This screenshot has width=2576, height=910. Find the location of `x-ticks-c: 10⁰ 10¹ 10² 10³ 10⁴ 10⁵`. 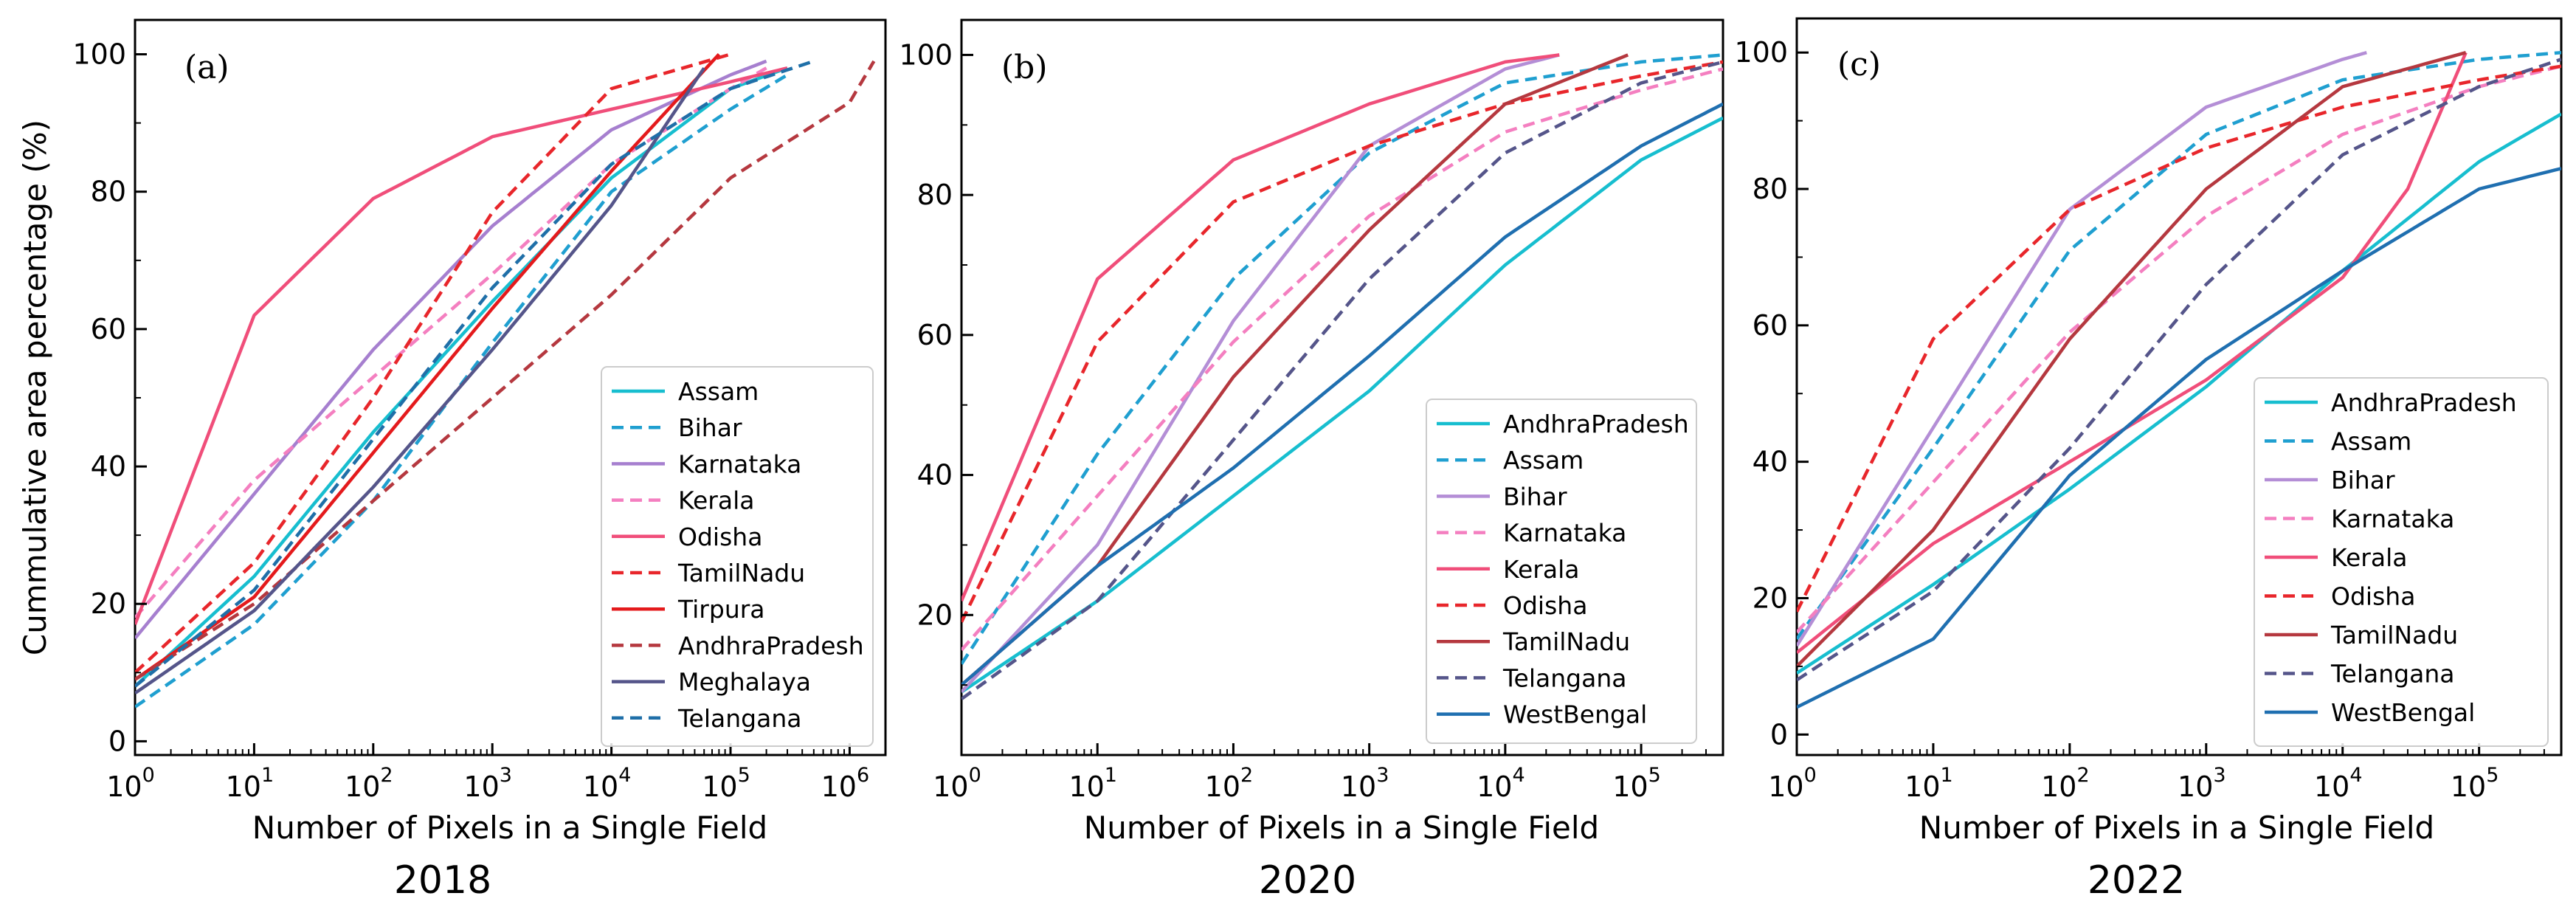

x-ticks-c: 10⁰ 10¹ 10² 10³ 10⁴ 10⁵ is located at coordinates (2156, 773).